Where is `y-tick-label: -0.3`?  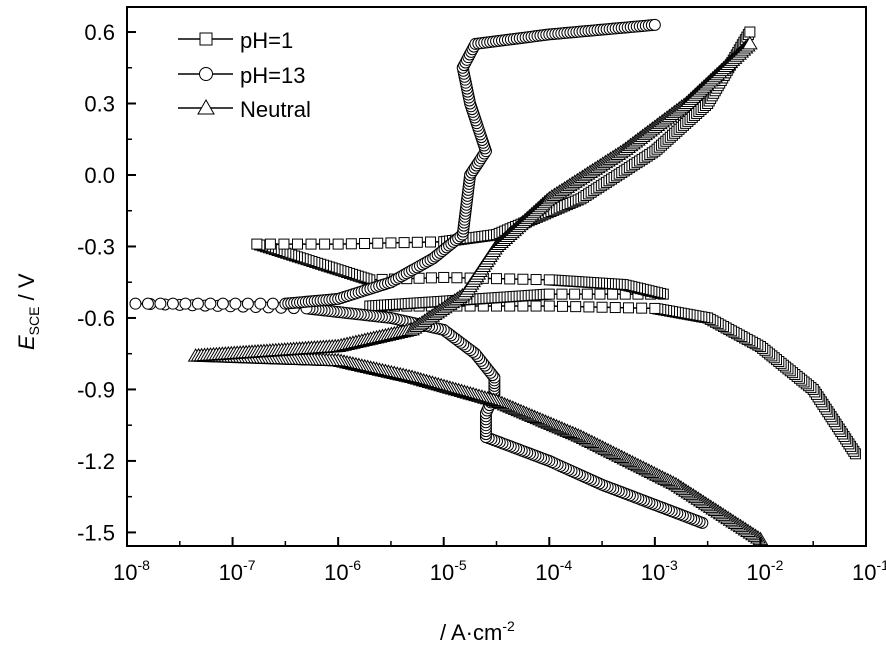 y-tick-label: -0.3 is located at coordinates (96, 246).